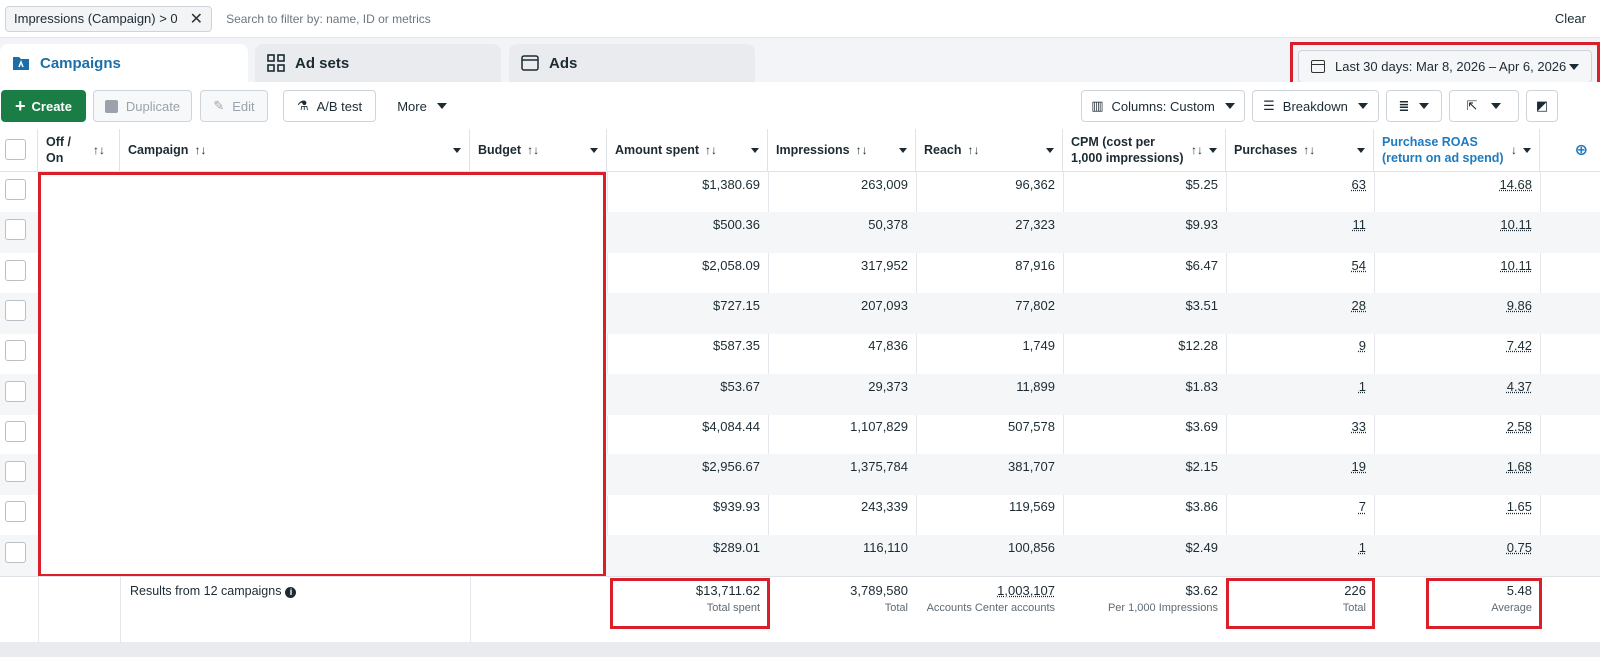  I want to click on duplicate-icon, so click(111, 106).